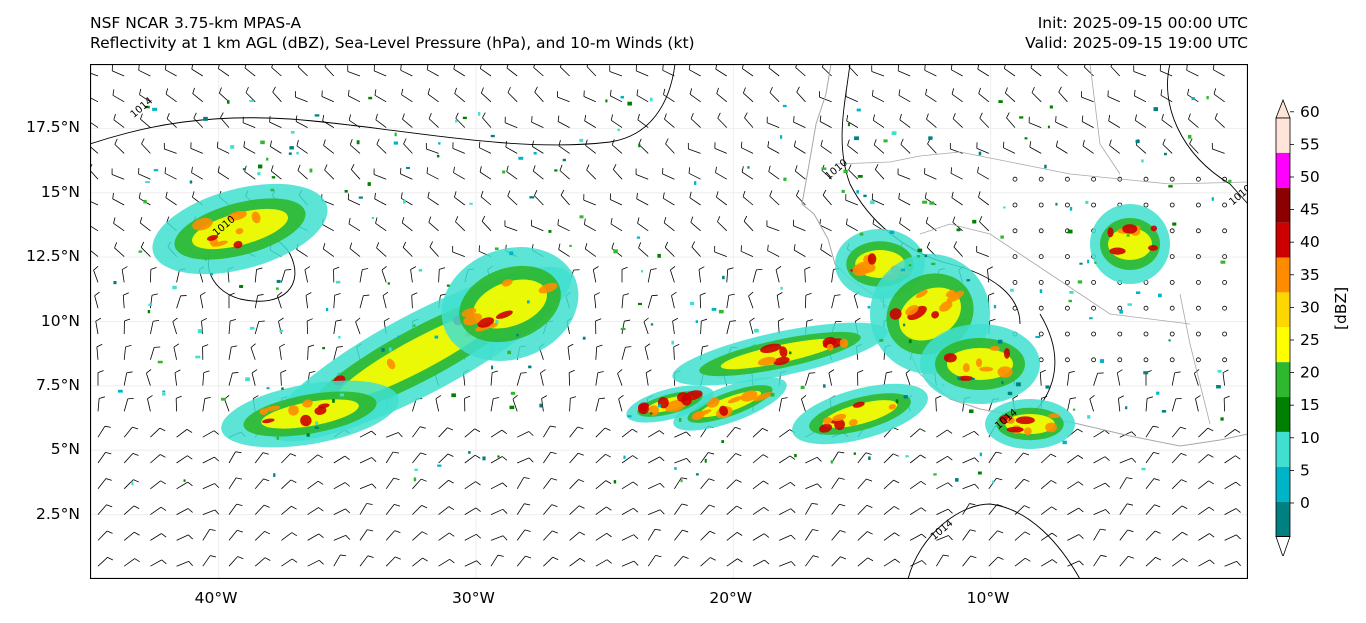 The height and width of the screenshot is (623, 1366). Describe the element at coordinates (473, 598) in the screenshot. I see `lon-tick-label: 30°W` at that location.